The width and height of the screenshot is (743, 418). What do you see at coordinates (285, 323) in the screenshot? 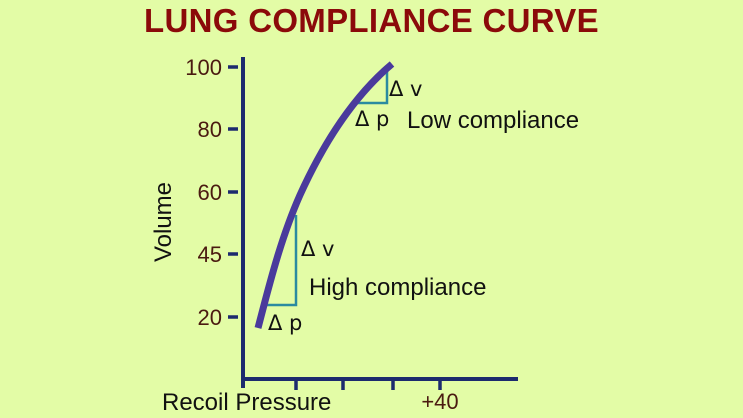
I see `high-delta-p-label: Δ p` at bounding box center [285, 323].